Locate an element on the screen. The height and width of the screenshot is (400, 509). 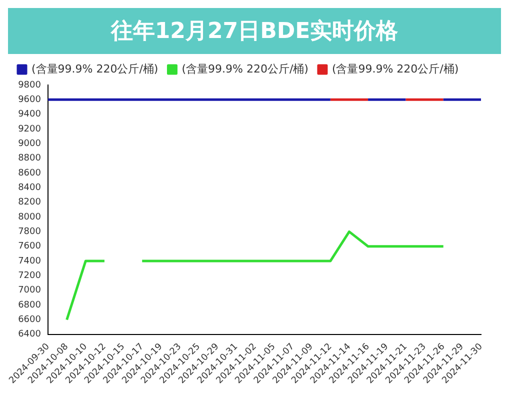
y-tick-label: 8600 is located at coordinates (30, 173).